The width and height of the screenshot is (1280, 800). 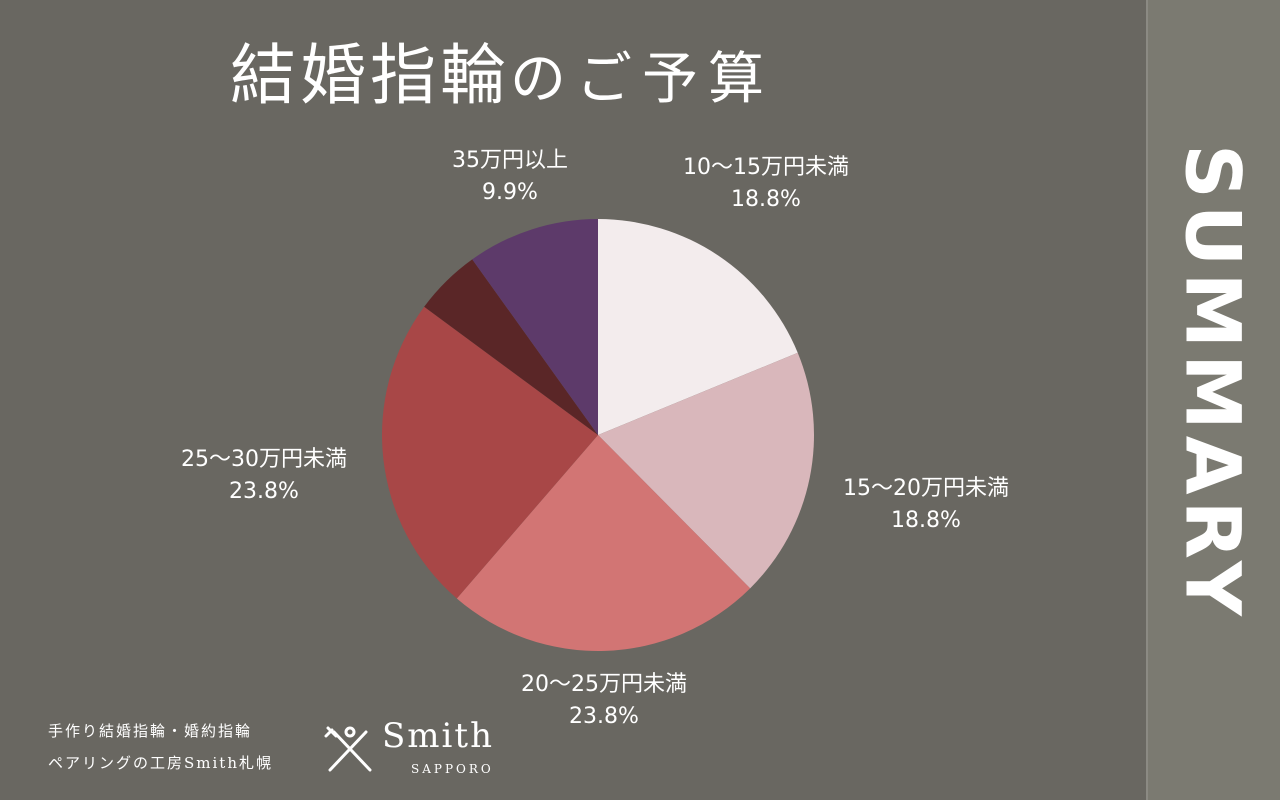 I want to click on slice-label-text: 15〜20万円未満, so click(x=926, y=488).